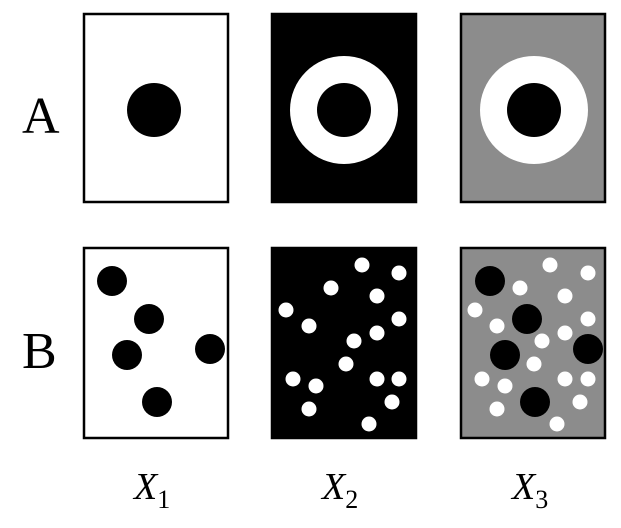 The width and height of the screenshot is (621, 528). Describe the element at coordinates (523, 487) in the screenshot. I see `column-label-x3-letter: X` at that location.